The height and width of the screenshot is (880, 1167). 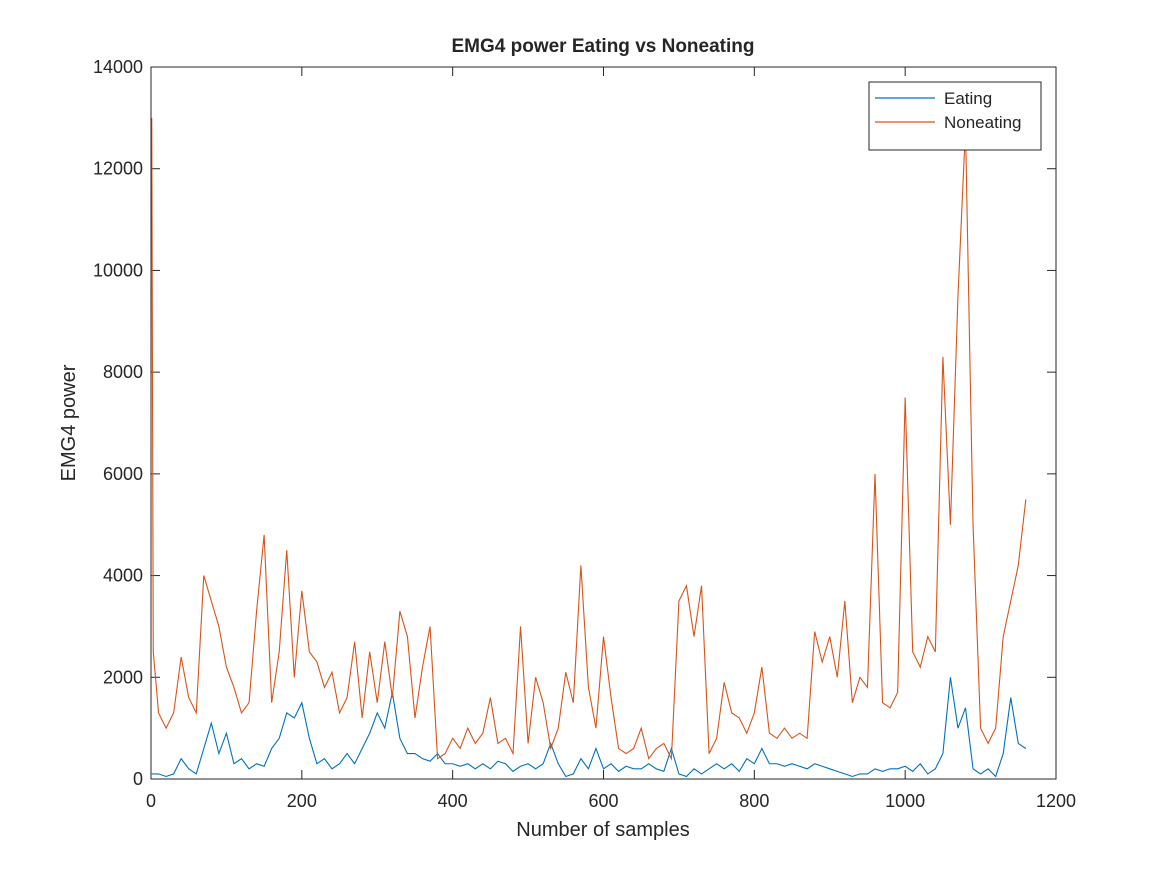 I want to click on y-tick-label: 12000, so click(x=118, y=169).